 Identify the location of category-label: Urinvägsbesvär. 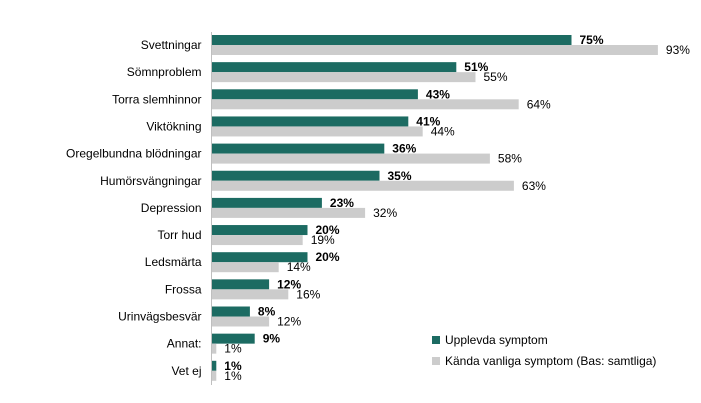
(159, 317).